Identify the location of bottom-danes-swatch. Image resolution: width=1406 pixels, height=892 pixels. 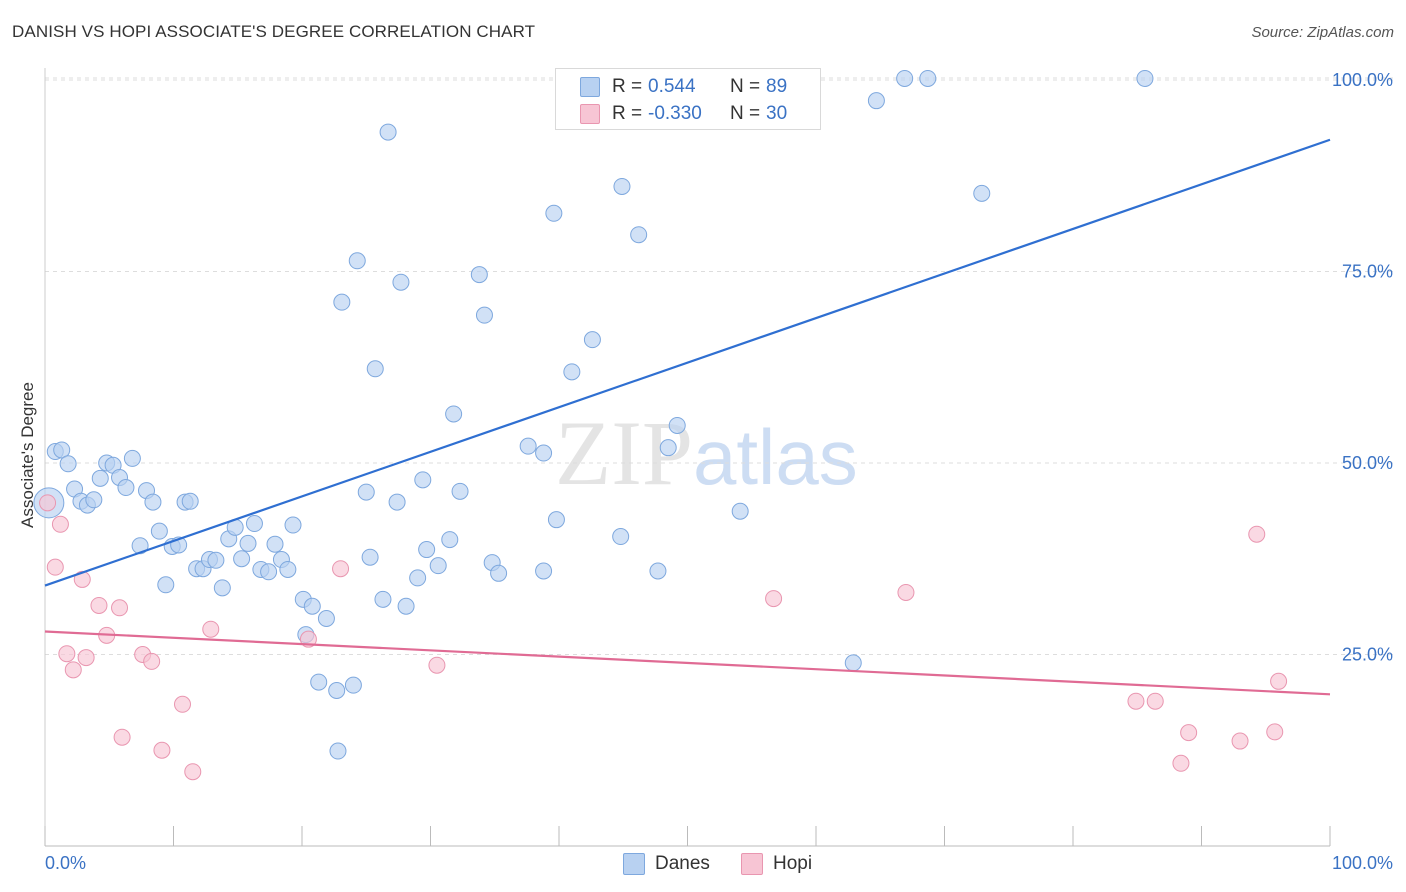
(634, 864).